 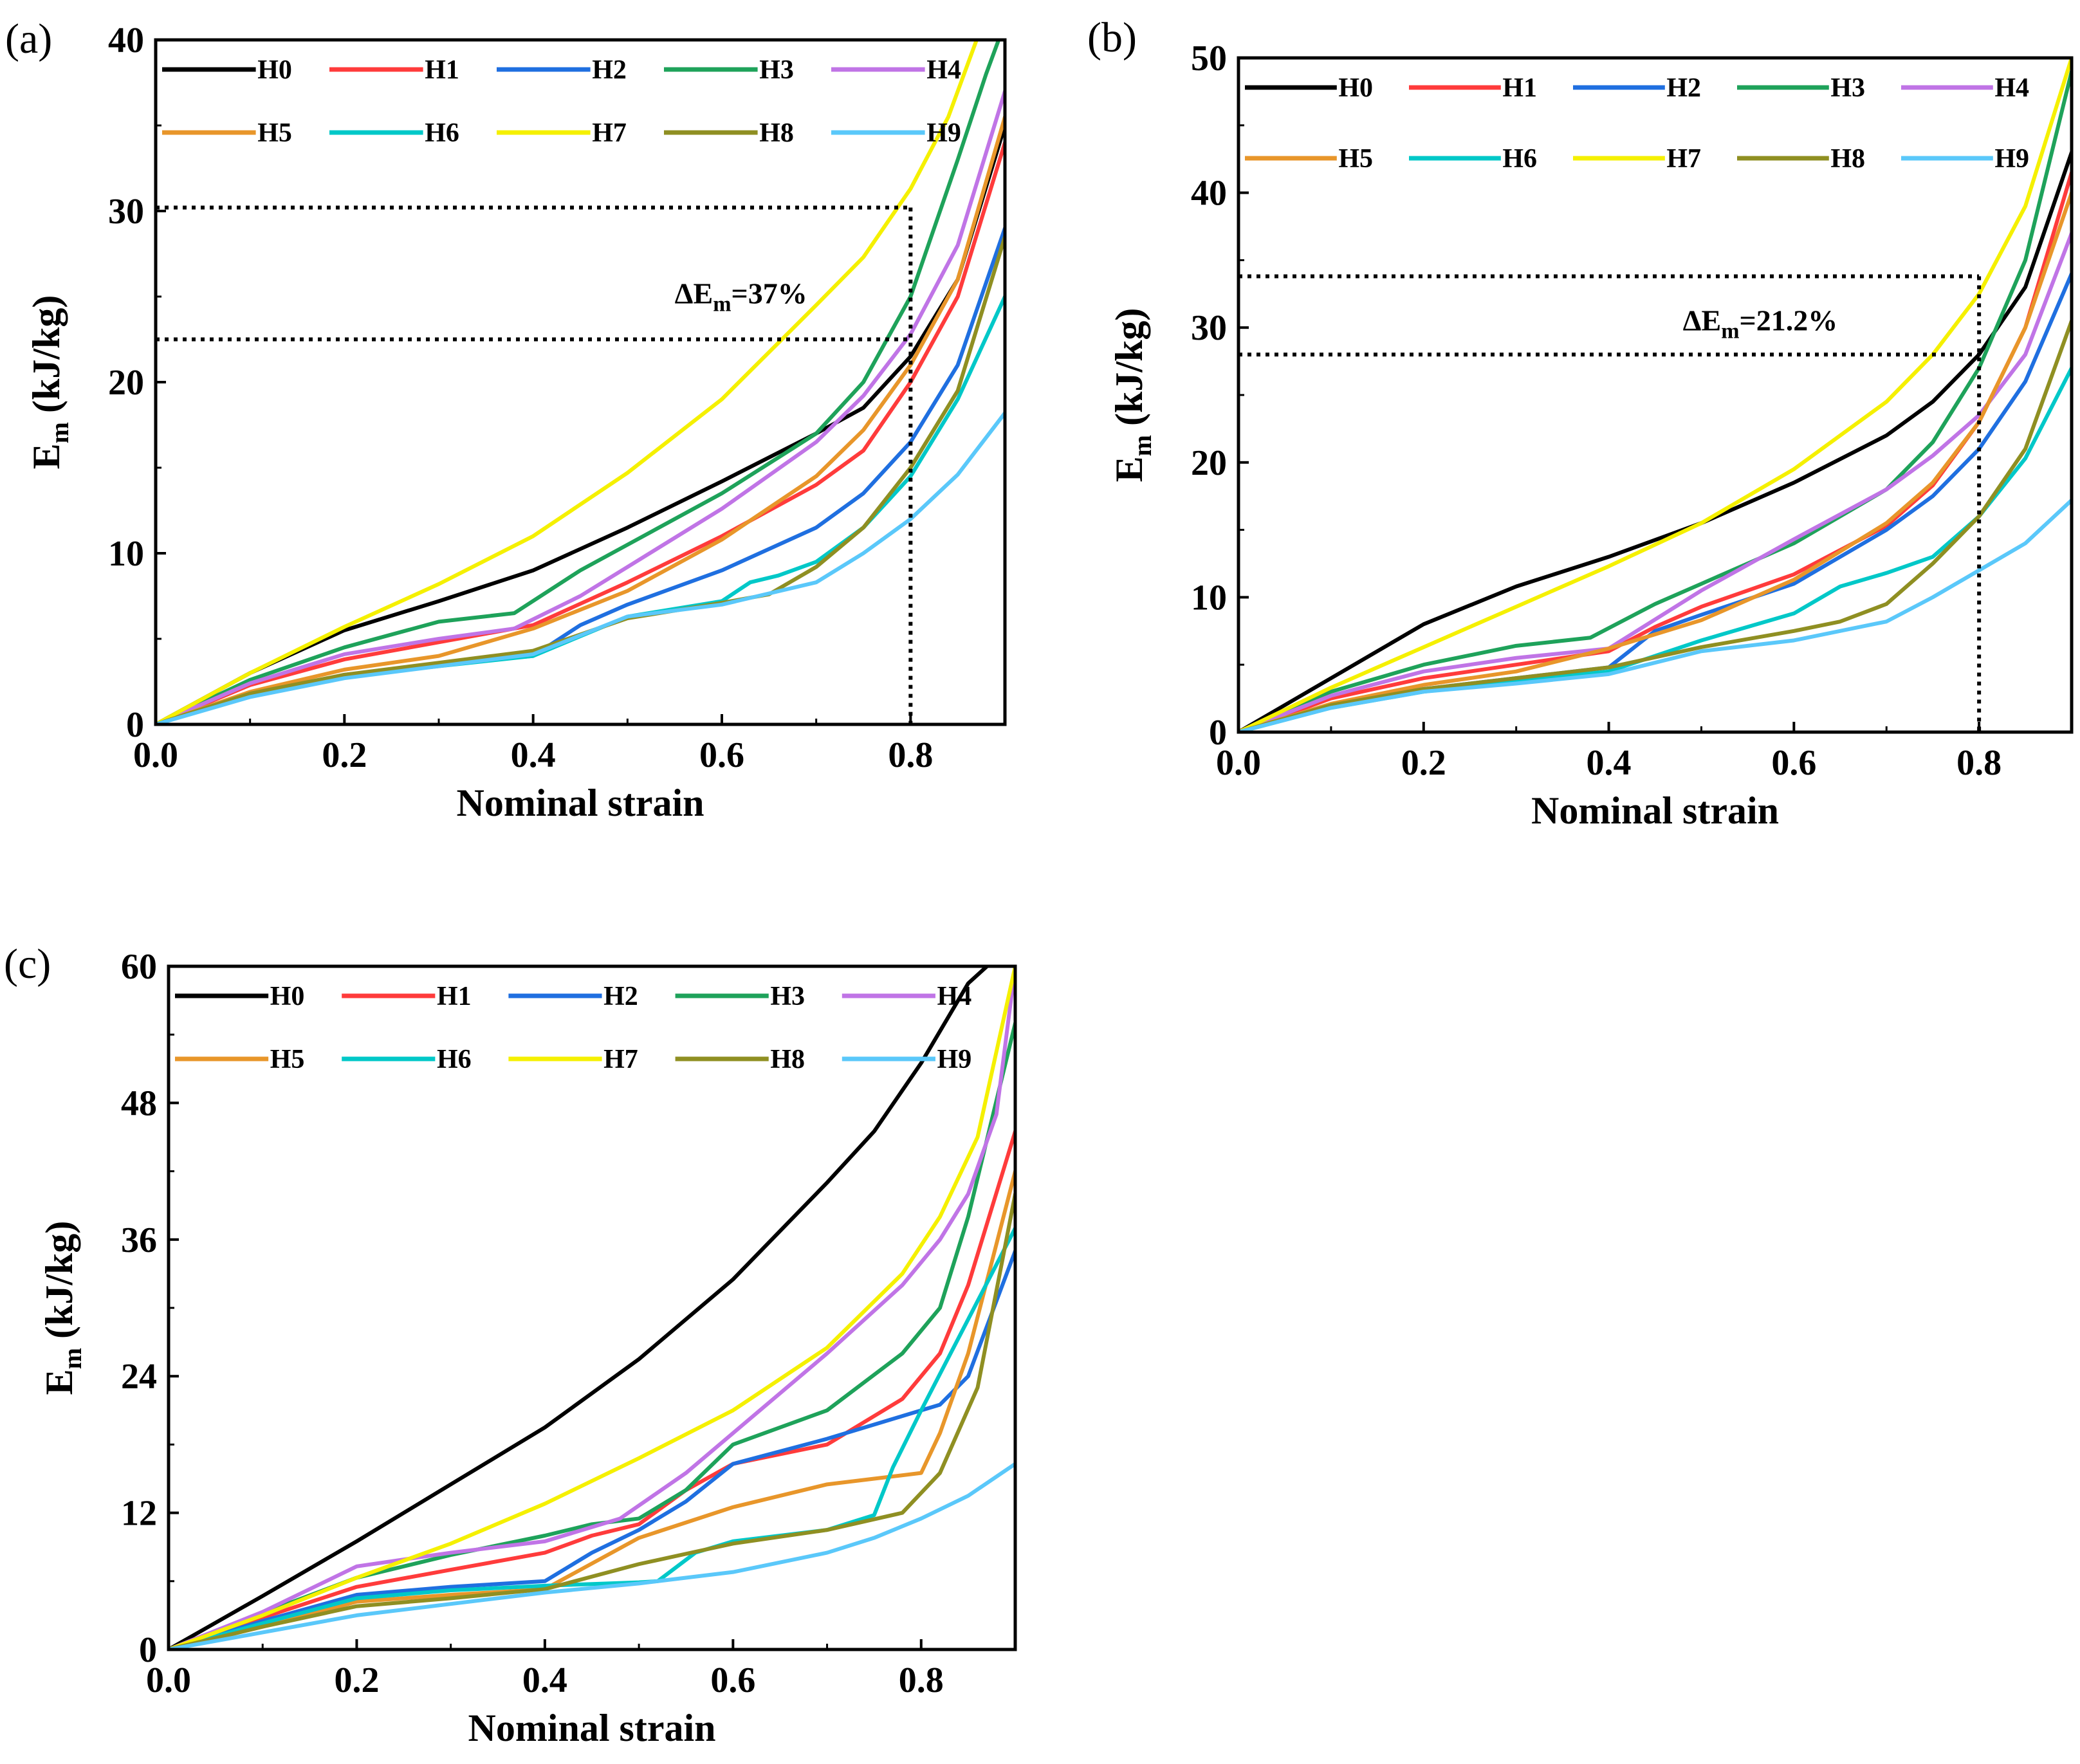 I want to click on y-tick-label: 30, so click(x=1209, y=328).